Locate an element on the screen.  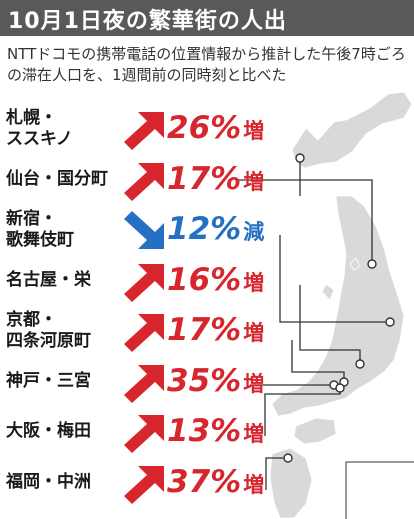
change-value: 37%増 is located at coordinates (215, 483).